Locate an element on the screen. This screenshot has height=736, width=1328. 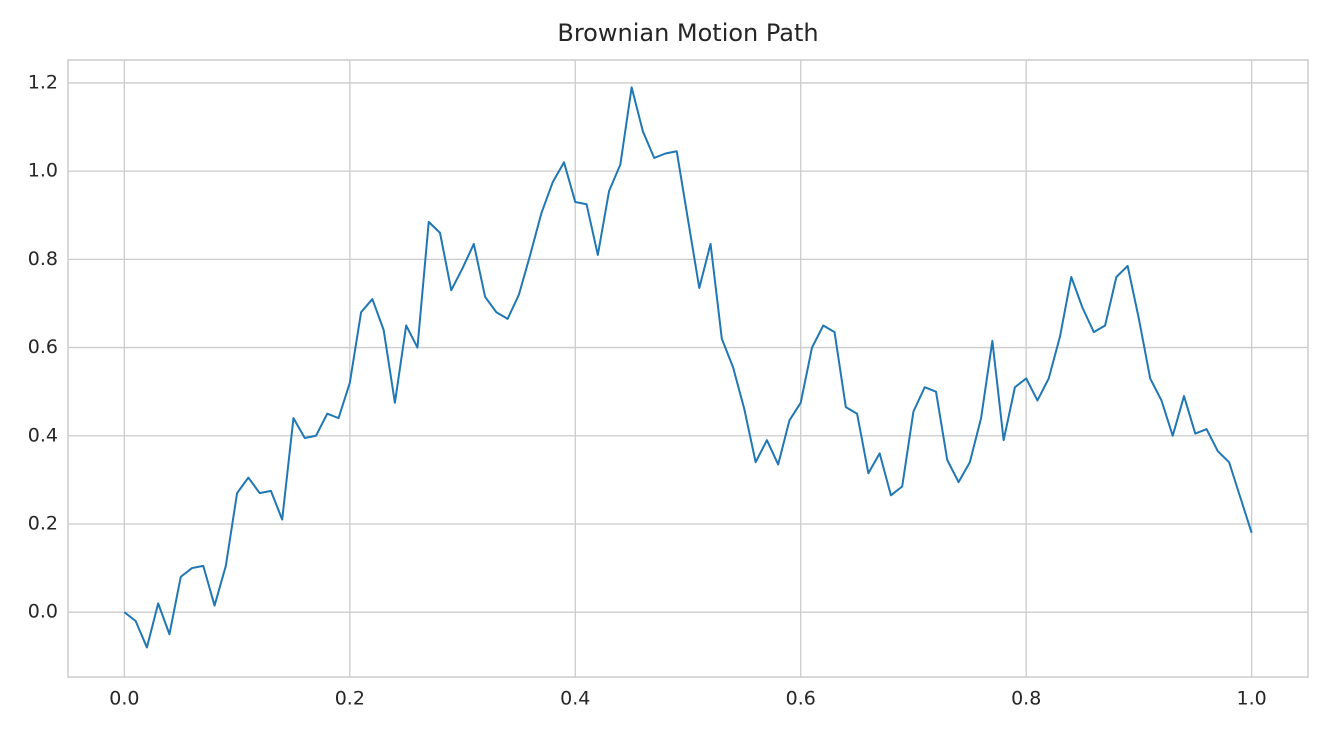
y-tick-label: 0.2 is located at coordinates (43, 523).